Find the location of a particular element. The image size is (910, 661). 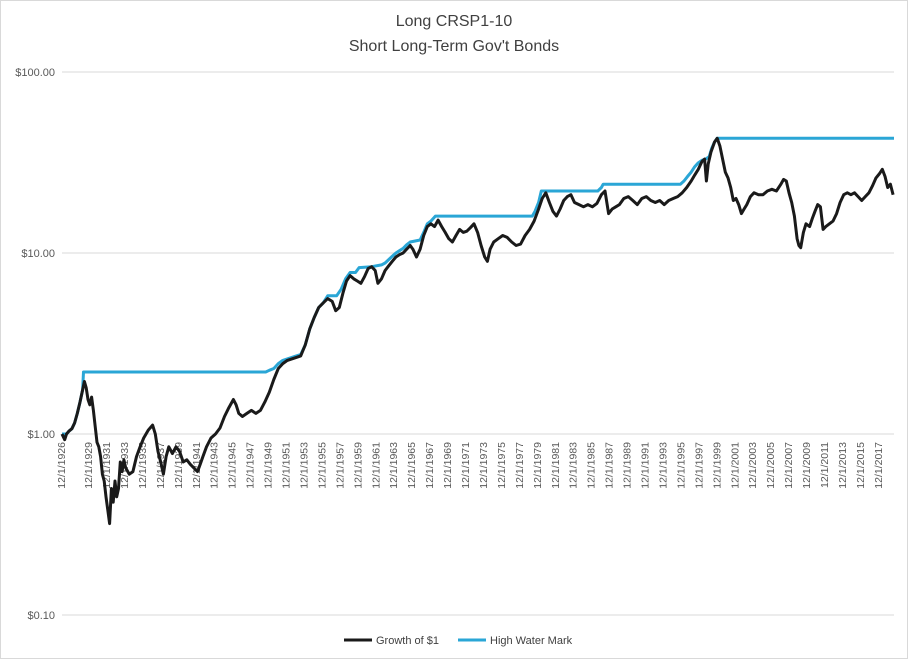

x-tick-label: 12/1/1989 is located at coordinates (628, 465).